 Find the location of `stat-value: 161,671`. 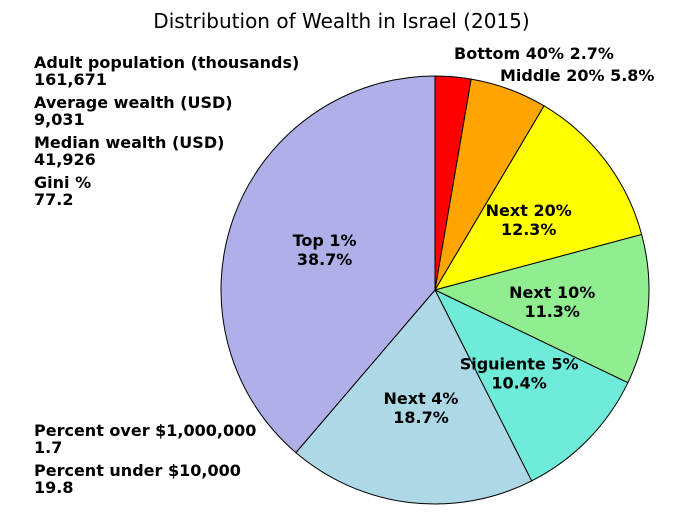

stat-value: 161,671 is located at coordinates (70, 79).